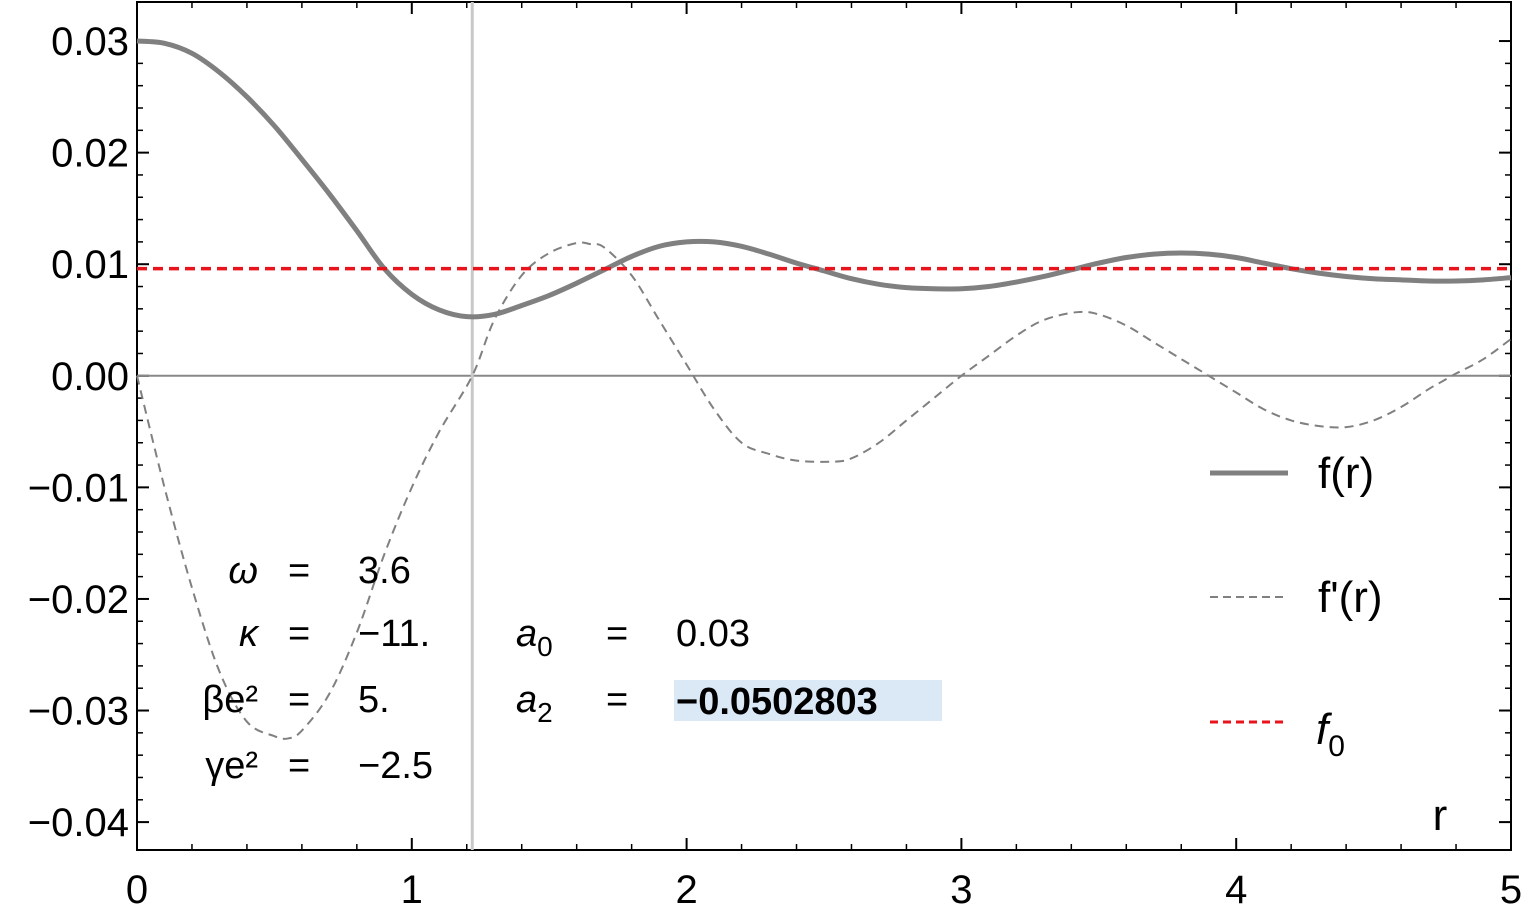  What do you see at coordinates (1346, 473) in the screenshot?
I see `legend-label-f: f(r)` at bounding box center [1346, 473].